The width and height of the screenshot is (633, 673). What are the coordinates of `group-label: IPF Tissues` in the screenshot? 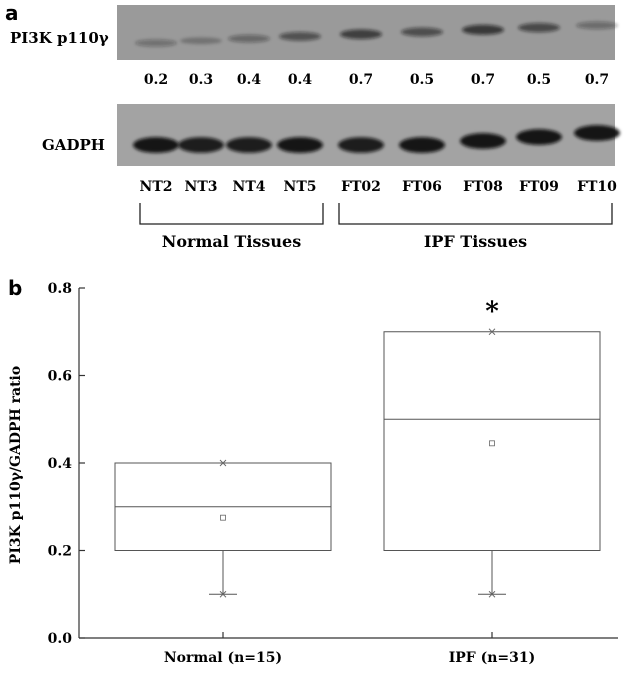 It's located at (475, 241).